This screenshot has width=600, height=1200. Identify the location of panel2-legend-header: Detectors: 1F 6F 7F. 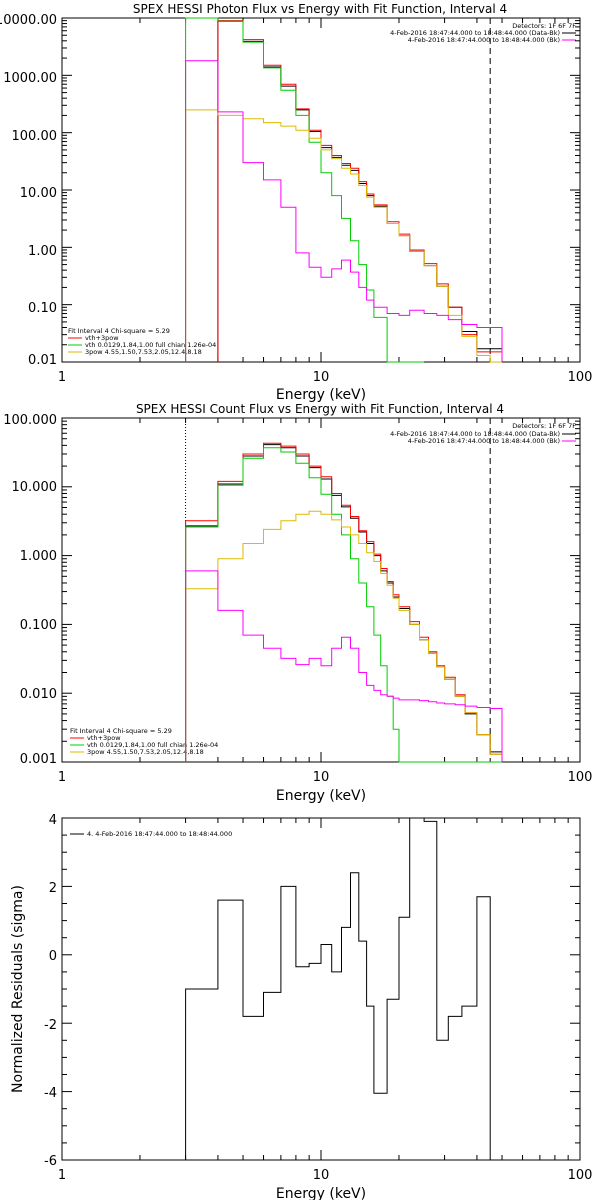
(544, 426).